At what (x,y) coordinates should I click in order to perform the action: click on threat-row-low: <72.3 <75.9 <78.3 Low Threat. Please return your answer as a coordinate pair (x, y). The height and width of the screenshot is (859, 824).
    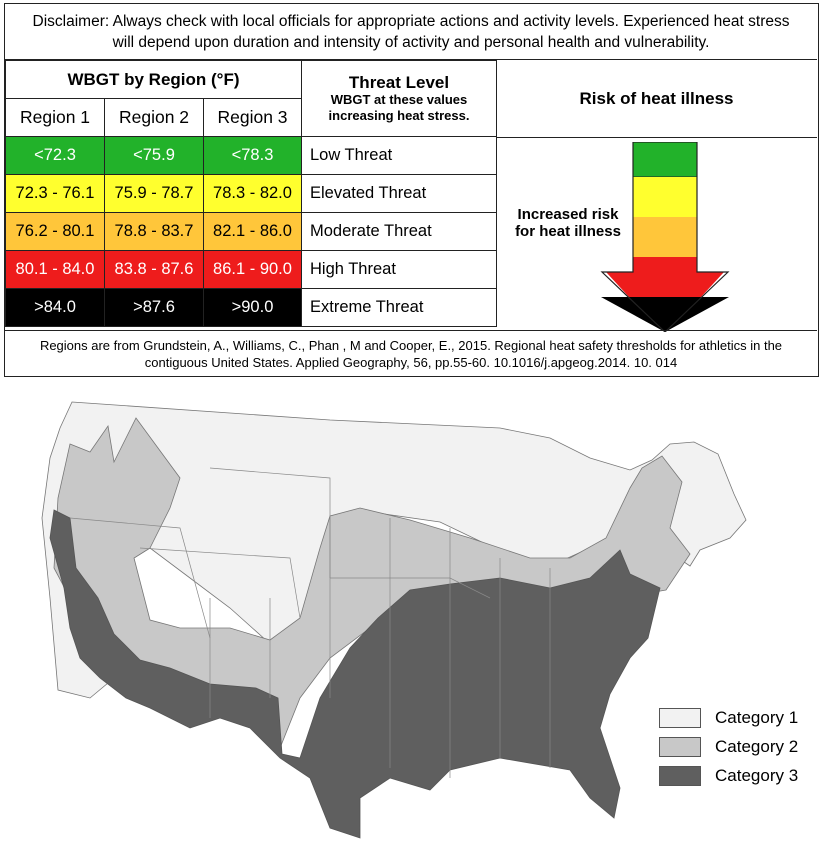
    Looking at the image, I should click on (251, 155).